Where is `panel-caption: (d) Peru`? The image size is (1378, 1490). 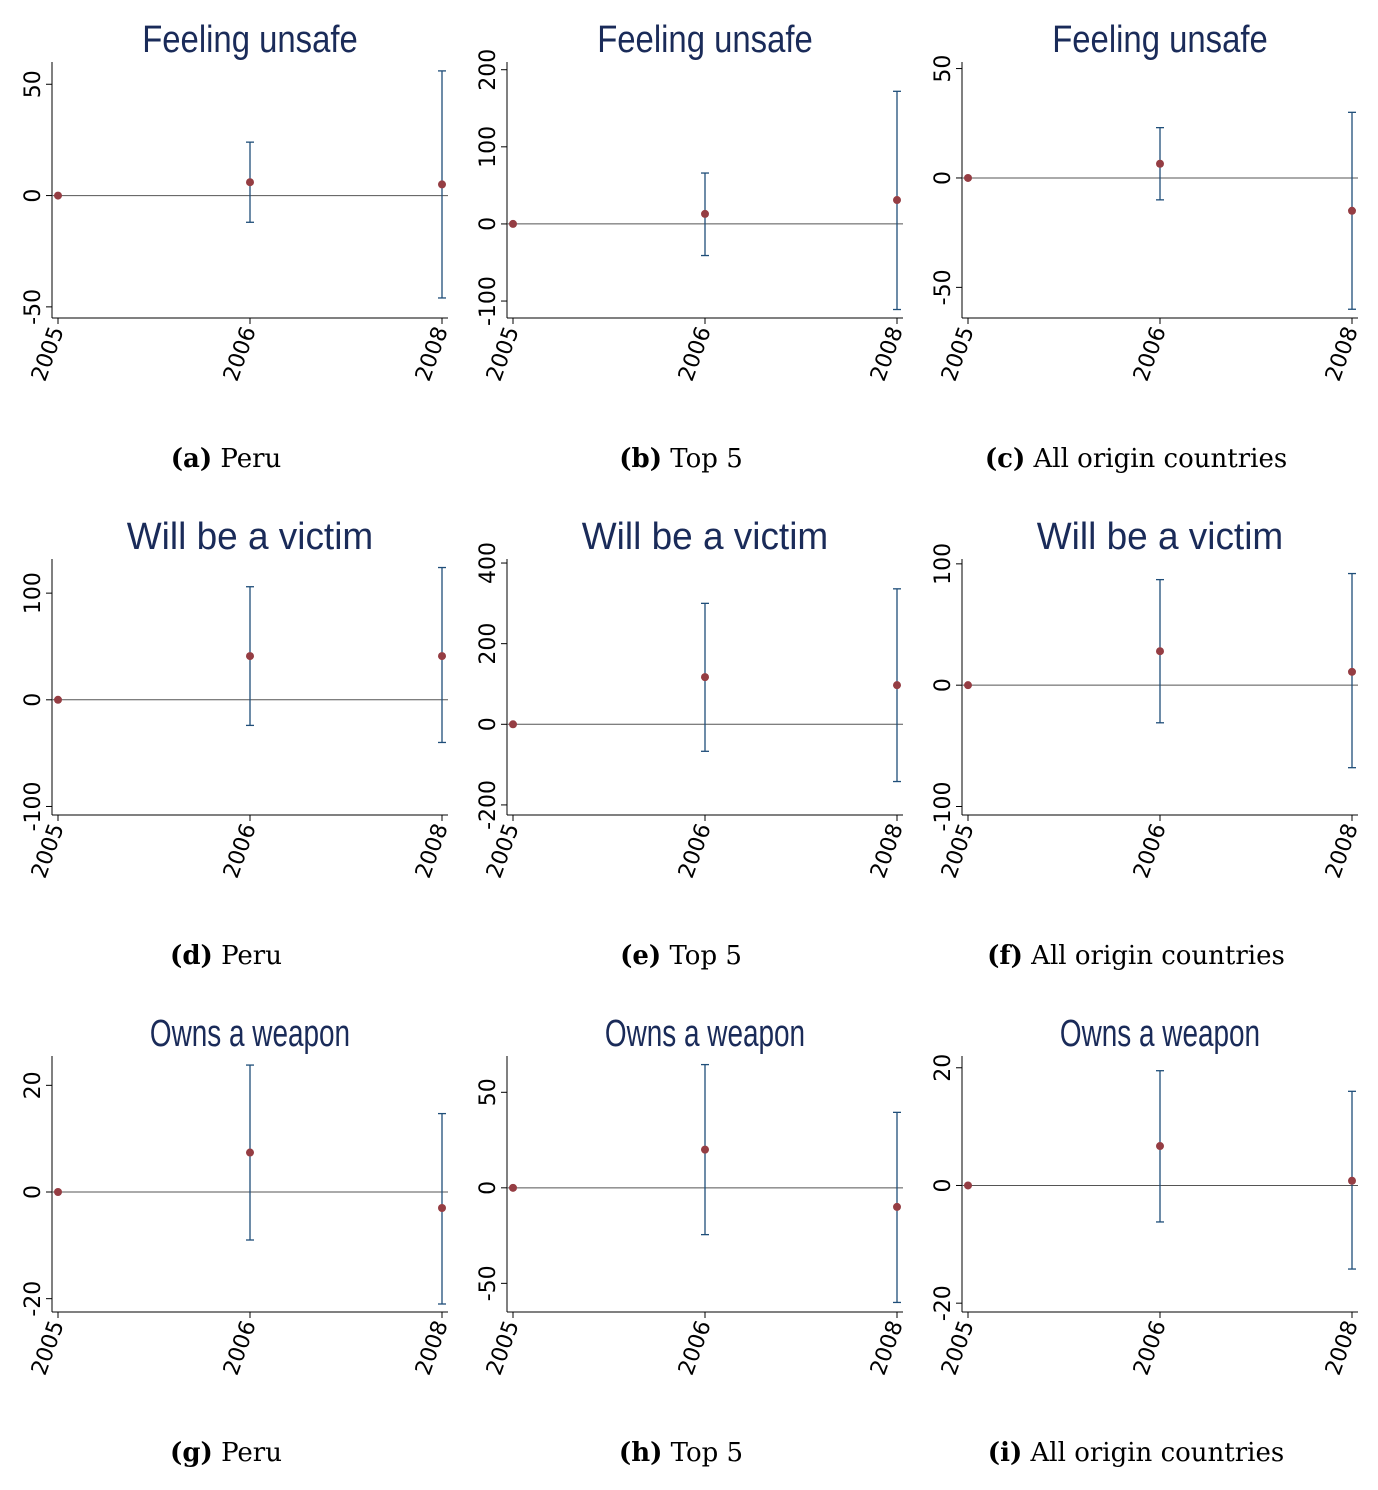
panel-caption: (d) Peru is located at coordinates (226, 956).